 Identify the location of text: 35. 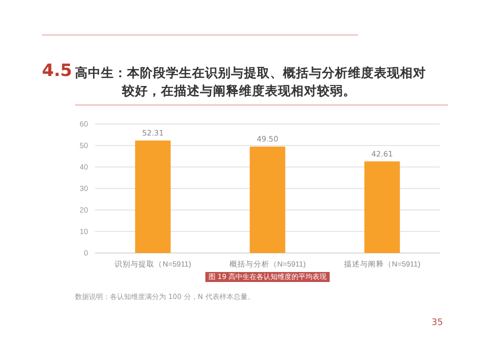
(437, 323).